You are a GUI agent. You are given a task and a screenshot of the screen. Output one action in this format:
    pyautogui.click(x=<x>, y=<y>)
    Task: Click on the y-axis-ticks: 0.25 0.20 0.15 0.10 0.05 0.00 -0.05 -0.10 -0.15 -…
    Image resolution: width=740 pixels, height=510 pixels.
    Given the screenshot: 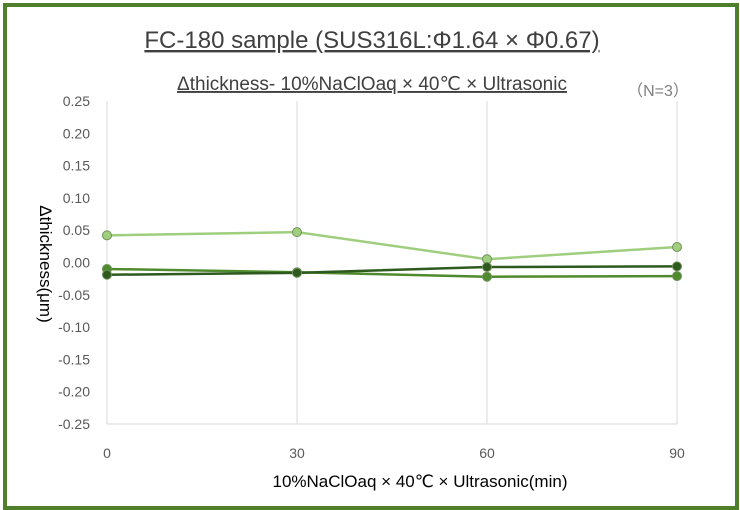 What is the action you would take?
    pyautogui.click(x=74, y=262)
    